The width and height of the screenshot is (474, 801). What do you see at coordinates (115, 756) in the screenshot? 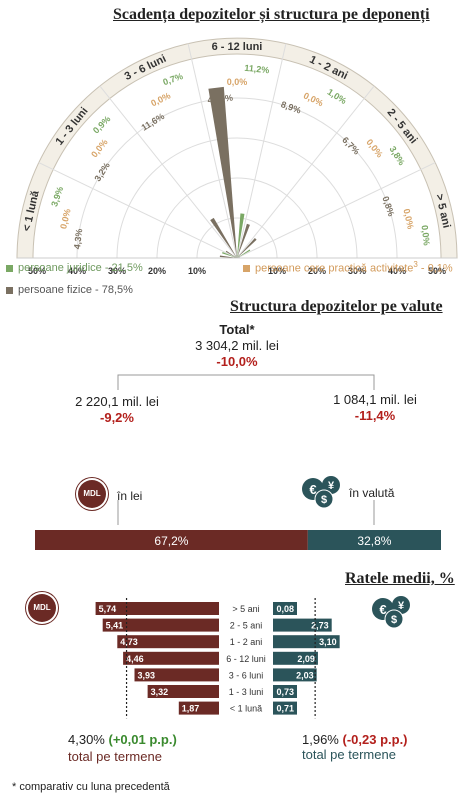
I see `lei-total-label: total pe termene` at bounding box center [115, 756].